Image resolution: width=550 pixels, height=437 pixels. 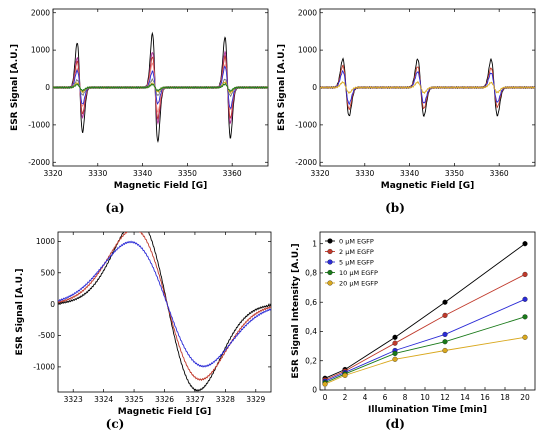 I want to click on spectrum-series-black, so click(x=164, y=312).